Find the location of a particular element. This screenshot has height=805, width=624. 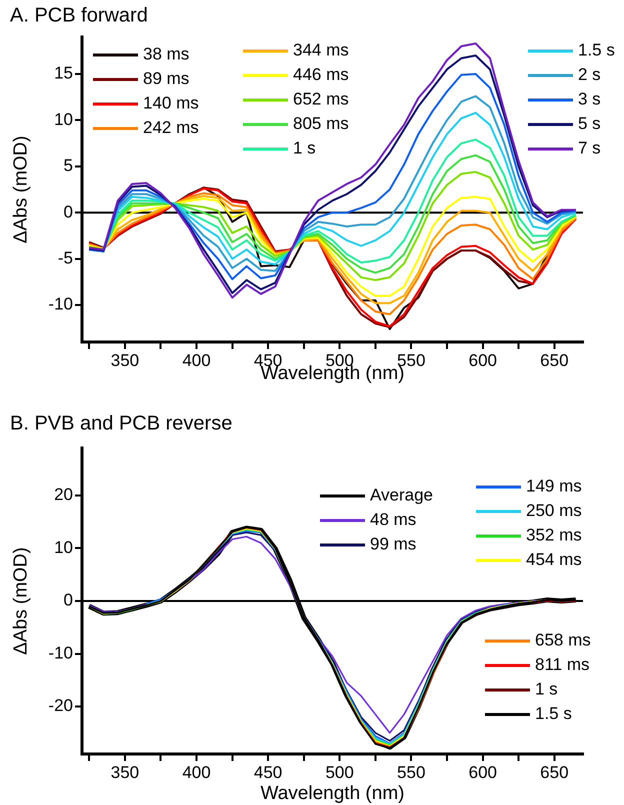

chart-title: B. PVB and PCB reverse is located at coordinates (121, 423).